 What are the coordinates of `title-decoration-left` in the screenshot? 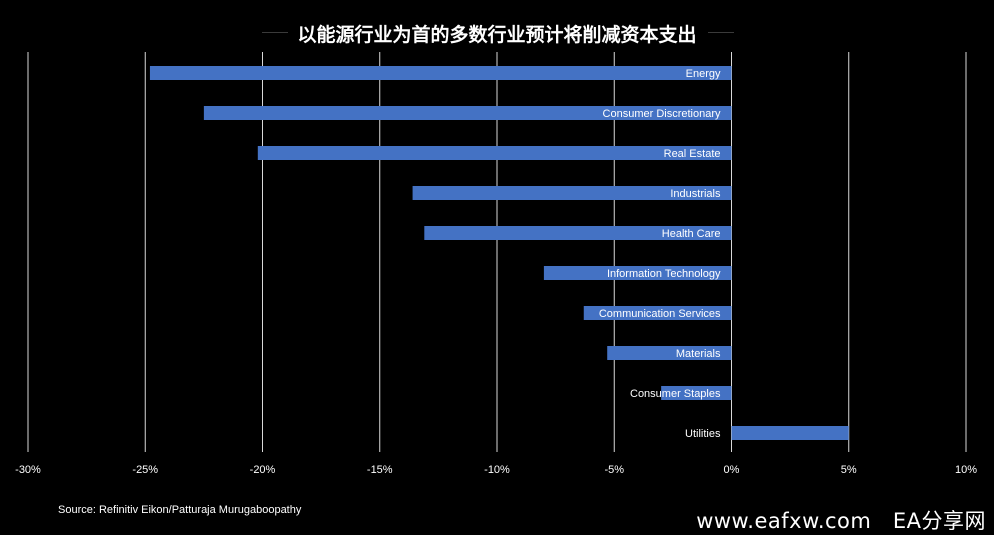 It's located at (275, 32).